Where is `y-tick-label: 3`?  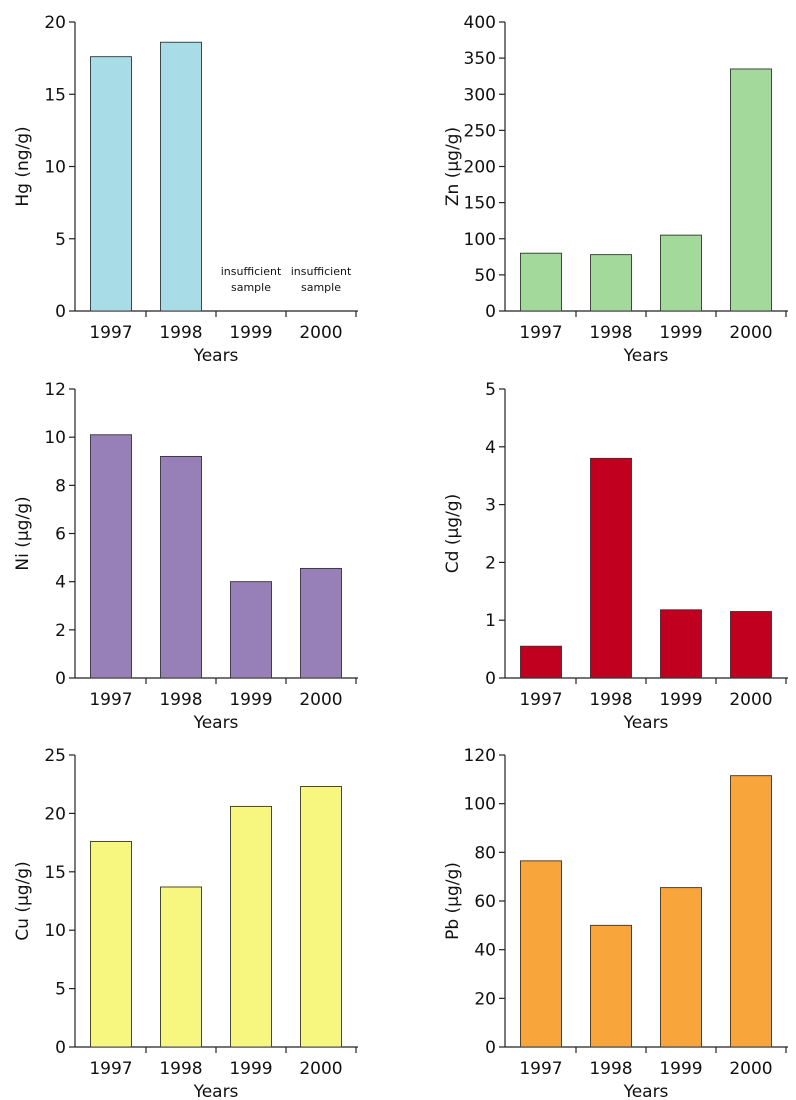 y-tick-label: 3 is located at coordinates (490, 506).